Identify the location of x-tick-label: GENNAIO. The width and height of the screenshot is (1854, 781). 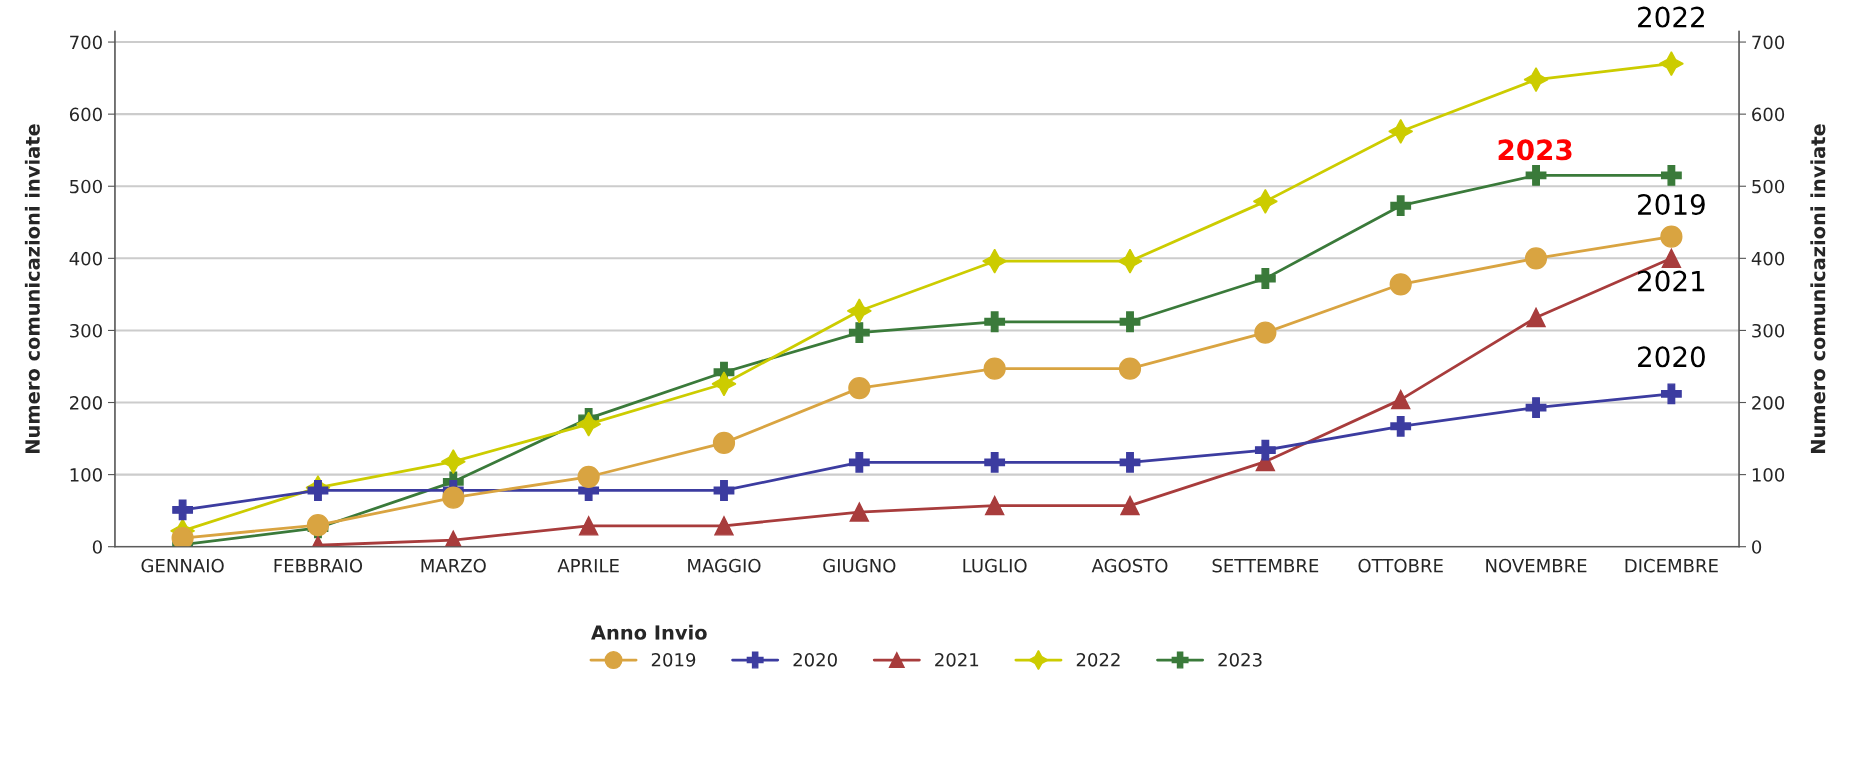
(182, 565).